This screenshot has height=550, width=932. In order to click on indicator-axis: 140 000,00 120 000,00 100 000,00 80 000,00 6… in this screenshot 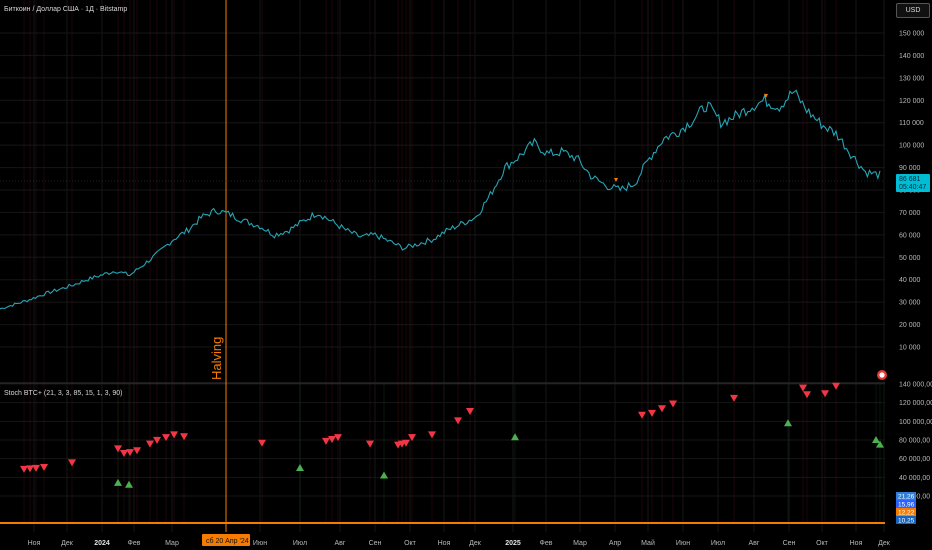, I will do `click(915, 441)`.